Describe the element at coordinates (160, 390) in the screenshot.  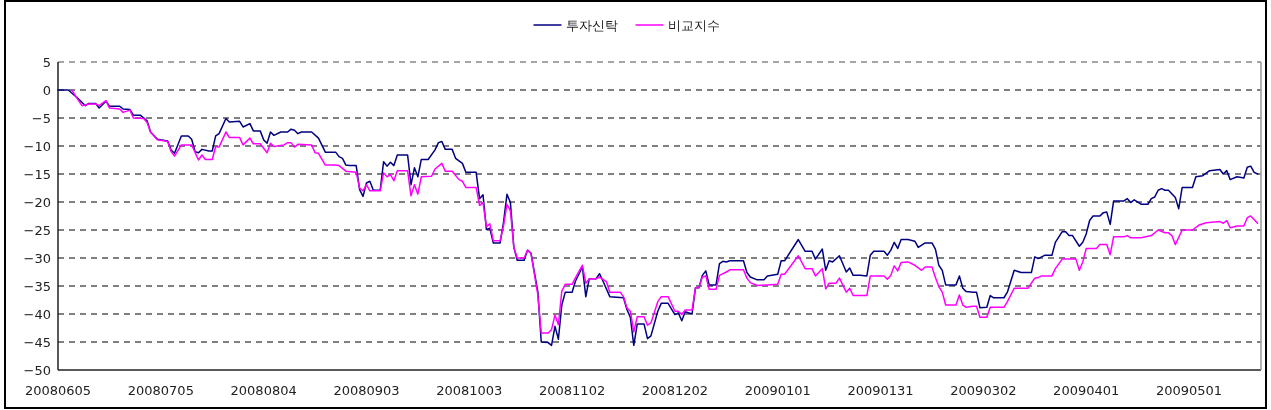
I see `x-tick-label: 20080705` at that location.